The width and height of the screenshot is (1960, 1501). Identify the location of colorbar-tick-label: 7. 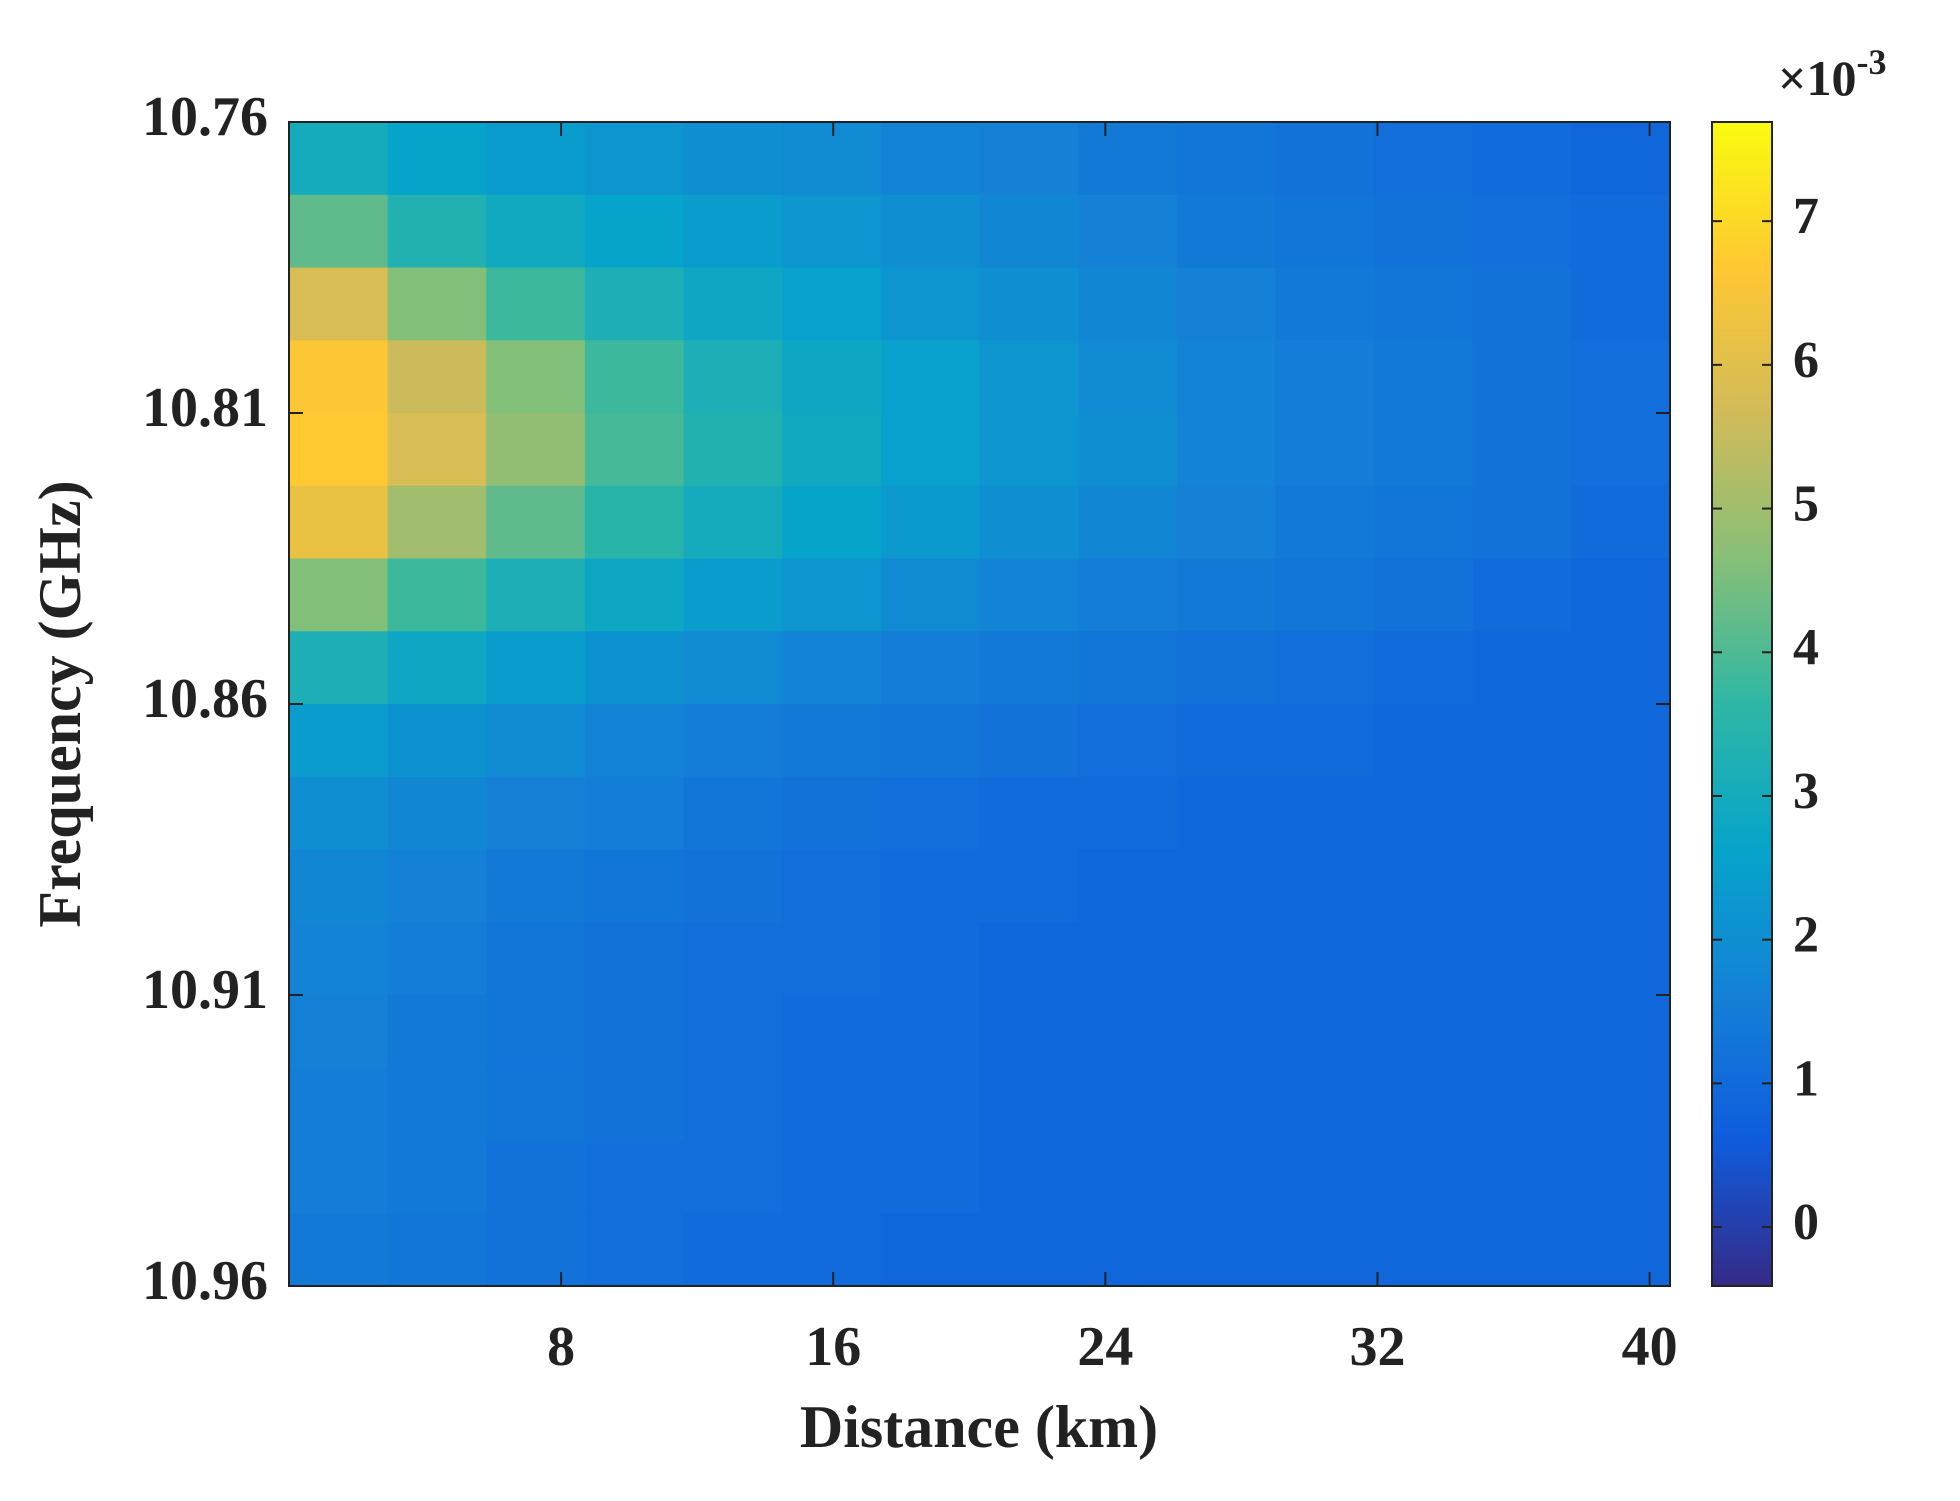
(1806, 216).